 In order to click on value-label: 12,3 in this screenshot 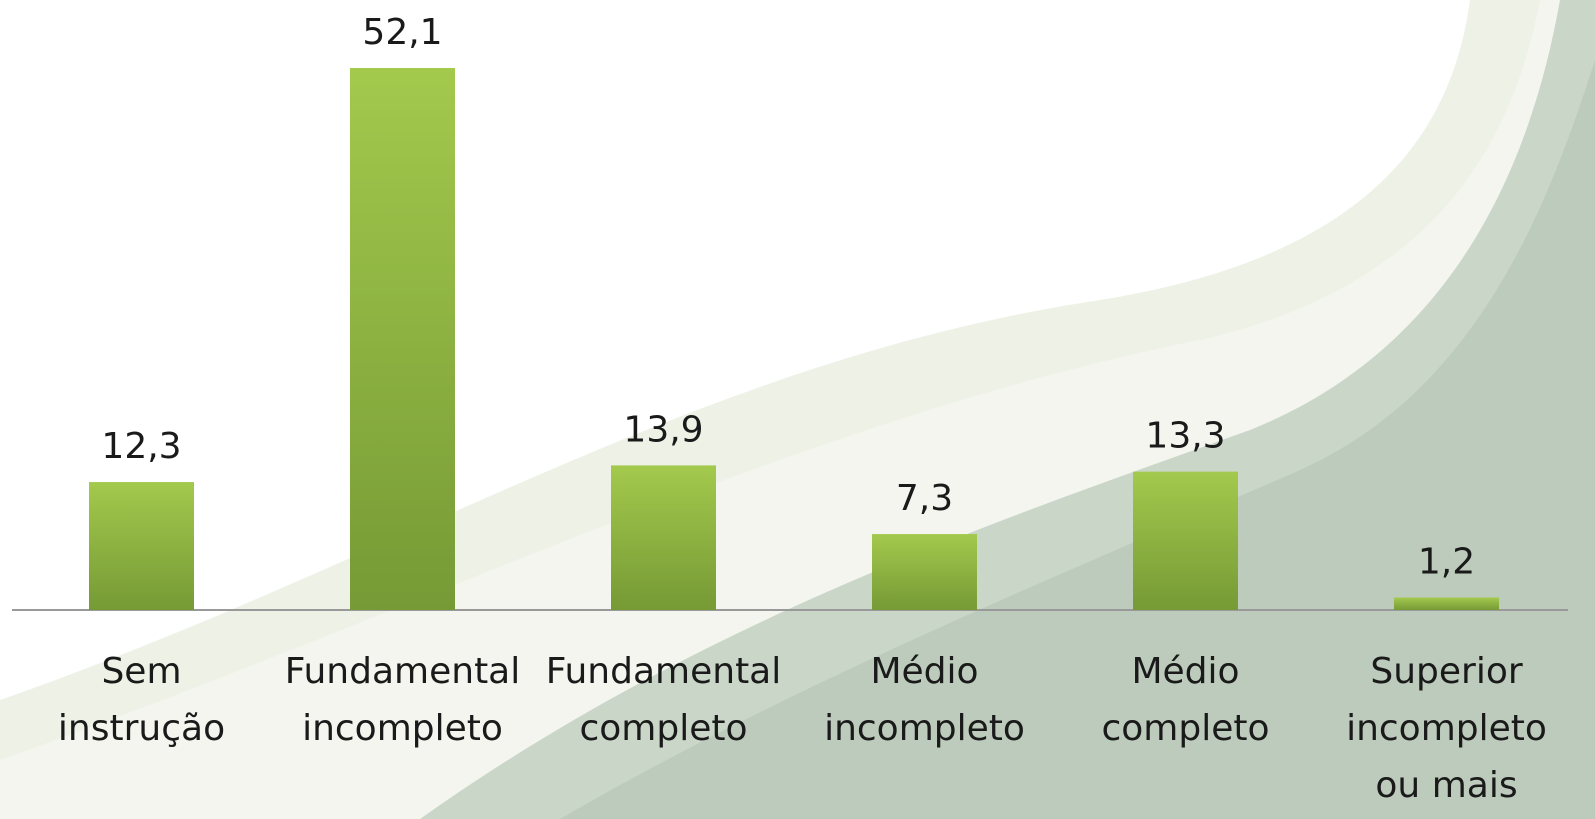, I will do `click(141, 446)`.